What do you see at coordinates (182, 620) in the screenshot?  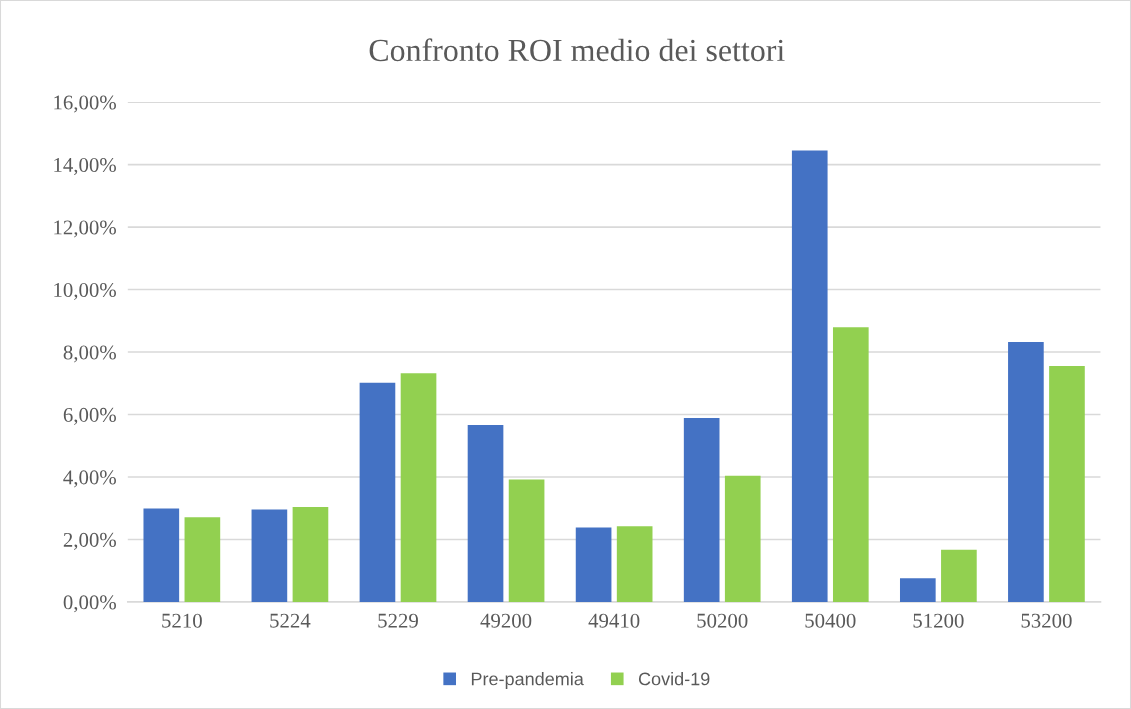 I see `x-tick-label: 5210` at bounding box center [182, 620].